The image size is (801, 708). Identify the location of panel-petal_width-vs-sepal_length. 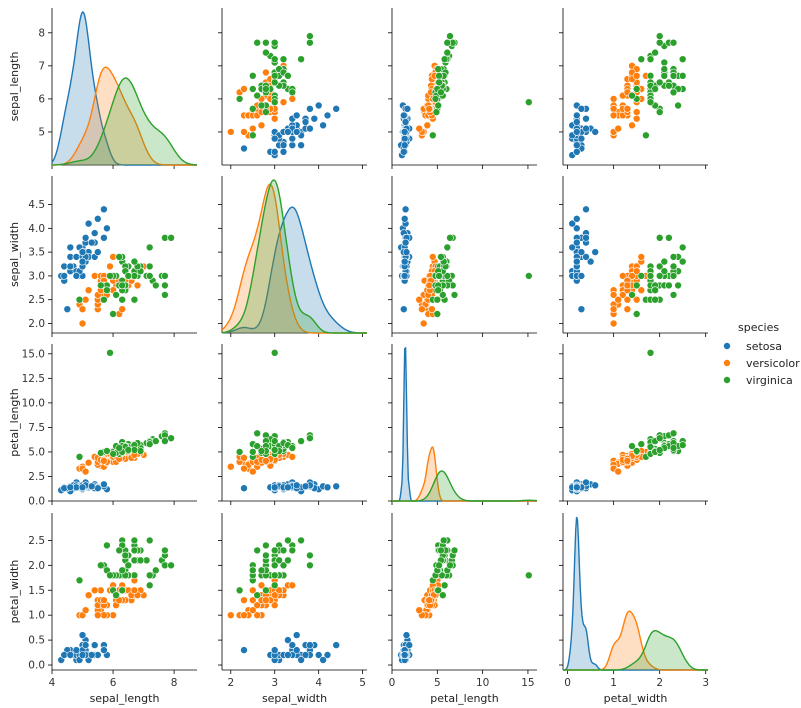
(122, 593).